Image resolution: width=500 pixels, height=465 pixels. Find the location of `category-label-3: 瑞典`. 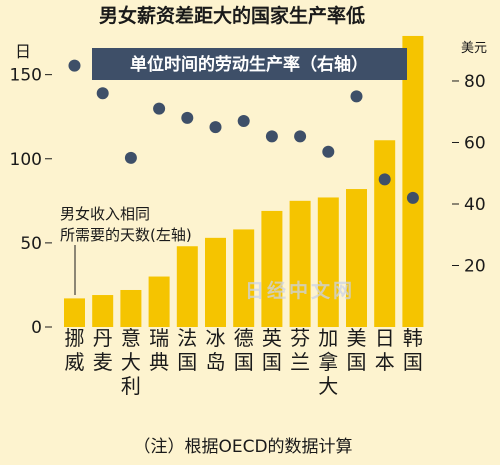

category-label-3: 瑞典 is located at coordinates (159, 350).